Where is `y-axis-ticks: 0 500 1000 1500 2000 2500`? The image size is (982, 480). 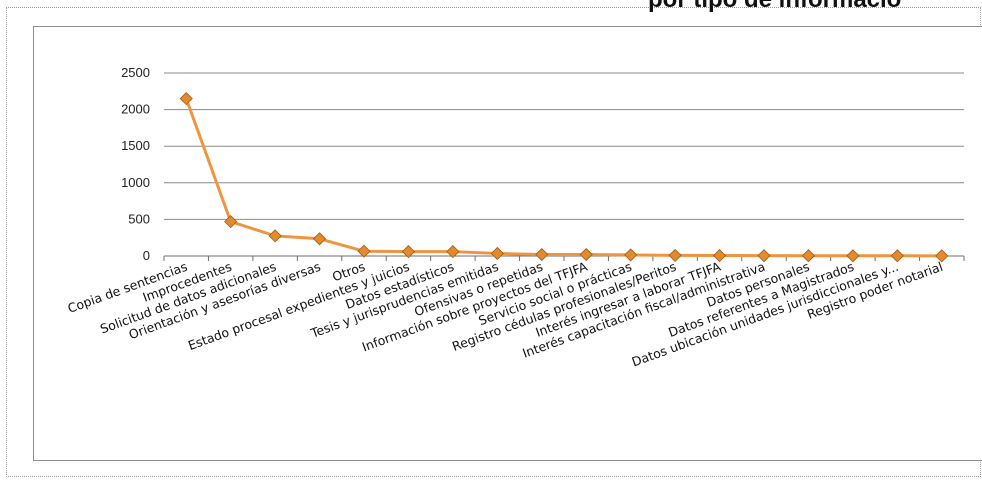 y-axis-ticks: 0 500 1000 1500 2000 2500 is located at coordinates (135, 164).